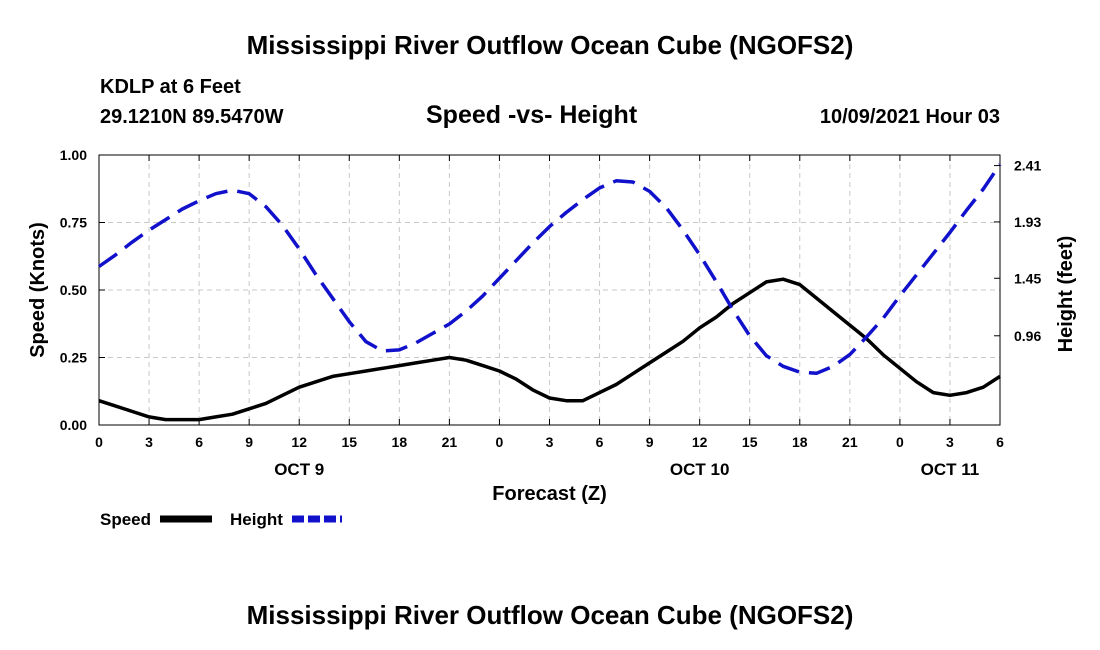  Describe the element at coordinates (1027, 166) in the screenshot. I see `y2-tick-label: 2.41` at that location.